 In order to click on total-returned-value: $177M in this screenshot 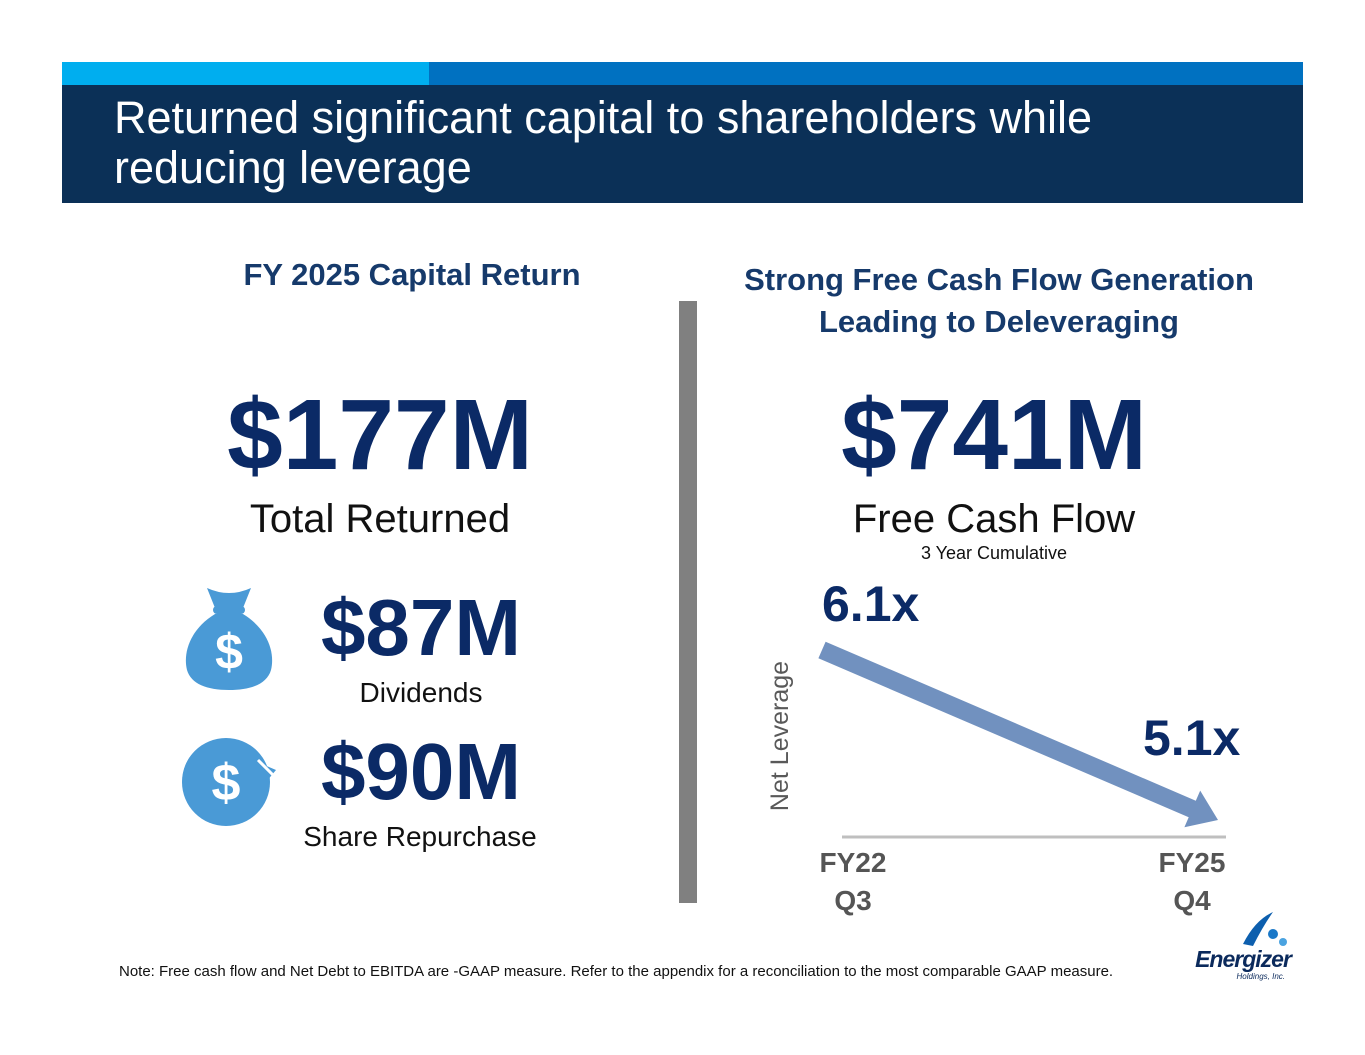, I will do `click(380, 435)`.